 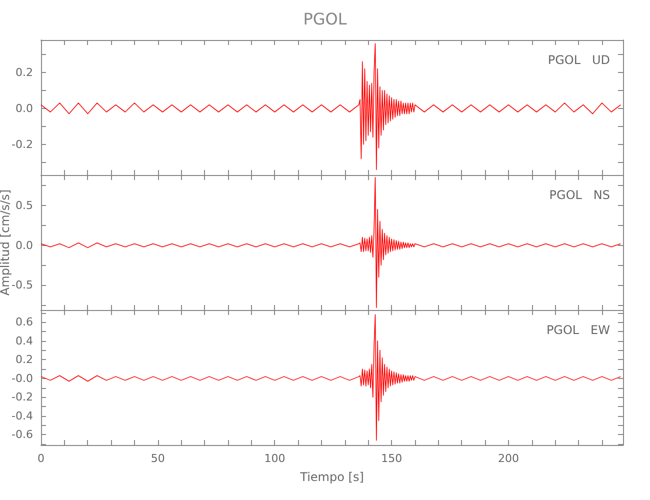 I want to click on y-tick-label: 0.5, so click(x=24, y=205).